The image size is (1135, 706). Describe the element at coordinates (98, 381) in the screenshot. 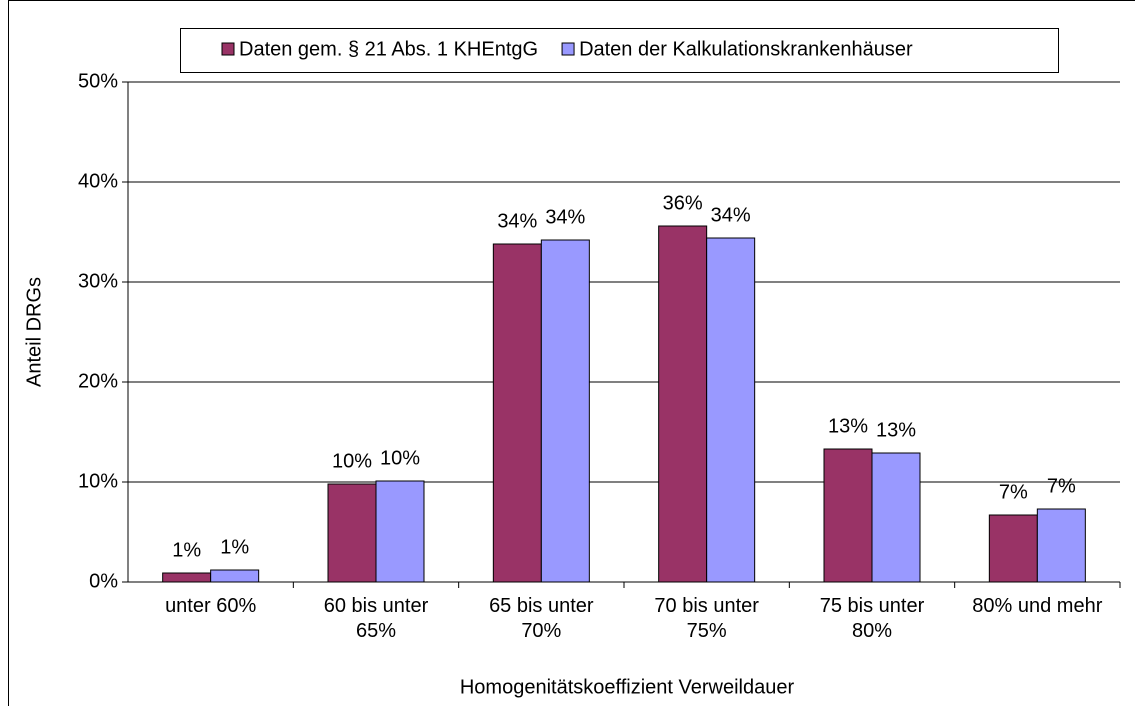

I see `y-tick-label: 20%` at that location.